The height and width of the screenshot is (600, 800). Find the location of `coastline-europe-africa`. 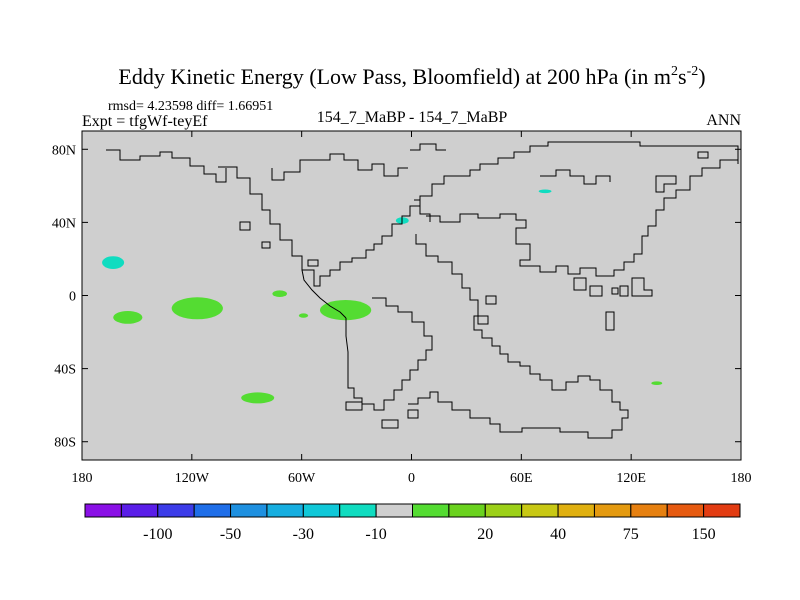

coastline-europe-africa is located at coordinates (518, 336).